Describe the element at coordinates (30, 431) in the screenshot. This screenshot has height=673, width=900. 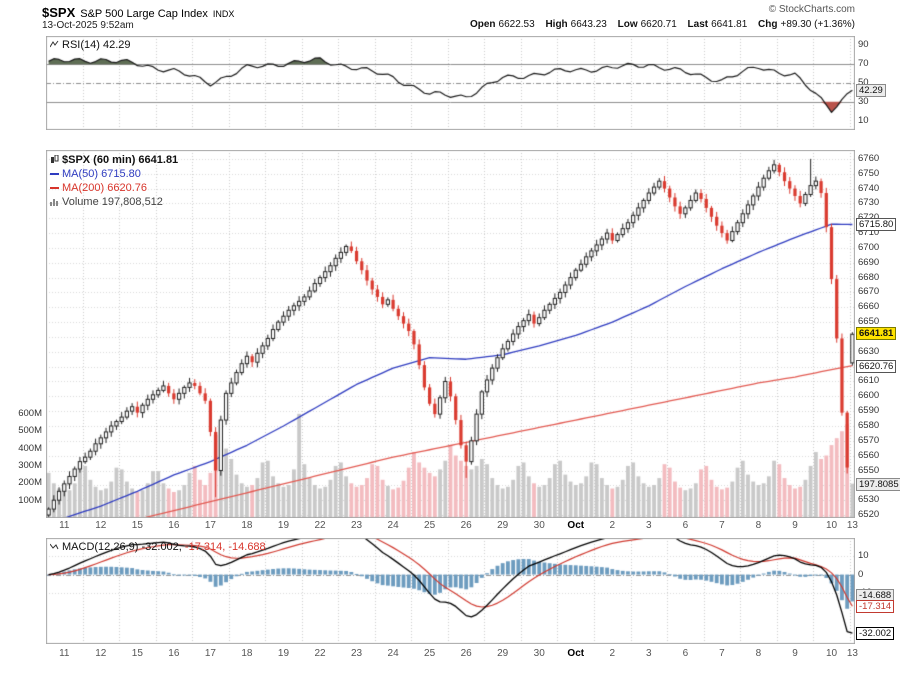
I see `volume-tick-label: 500M` at that location.